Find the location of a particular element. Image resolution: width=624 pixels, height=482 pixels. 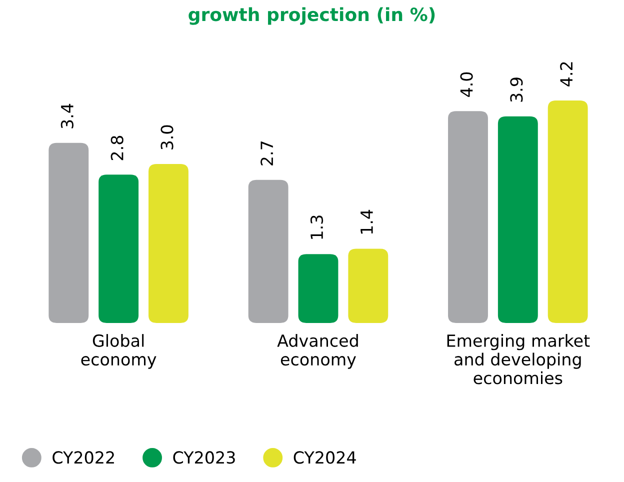

legend-label: CY2023 is located at coordinates (204, 457).